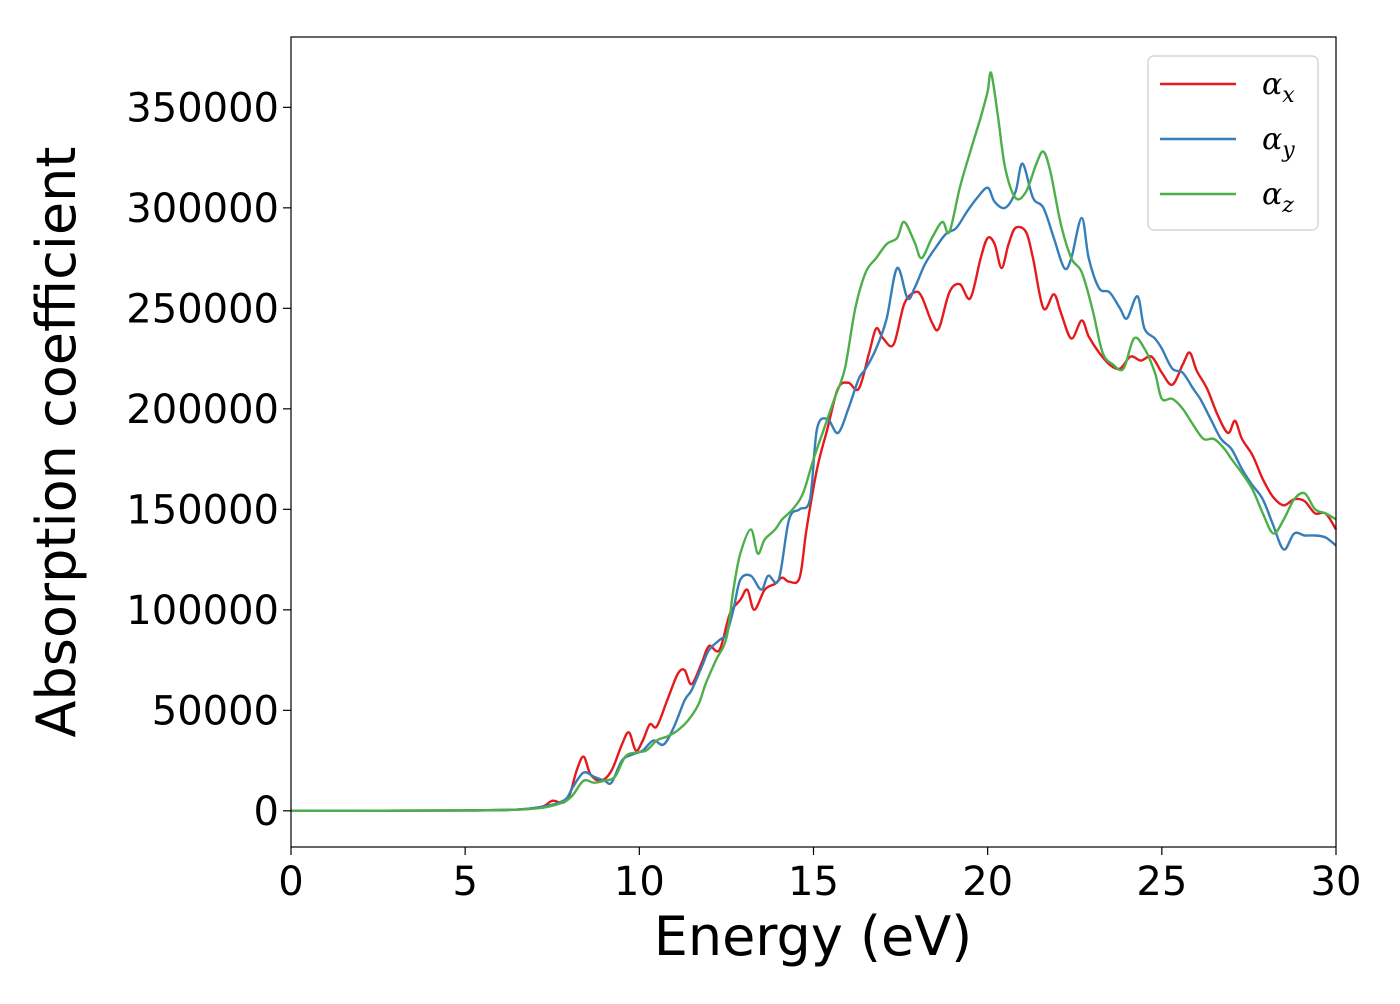 The height and width of the screenshot is (1004, 1400). What do you see at coordinates (202, 410) in the screenshot?
I see `y-tick-label: 200000` at bounding box center [202, 410].